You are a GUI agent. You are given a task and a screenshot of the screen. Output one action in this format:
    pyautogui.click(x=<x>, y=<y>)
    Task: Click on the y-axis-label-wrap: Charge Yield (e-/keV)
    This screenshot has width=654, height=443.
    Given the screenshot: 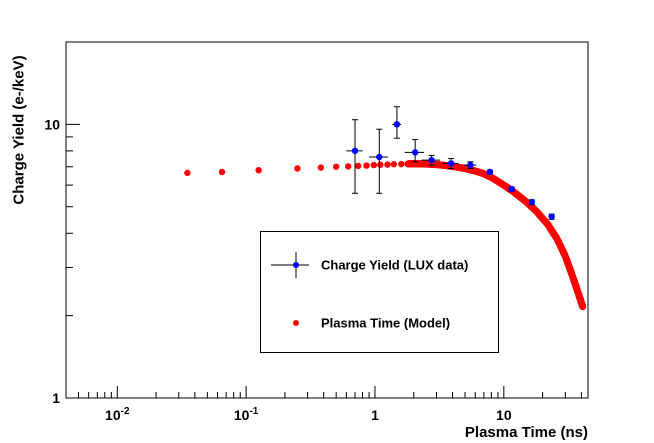 What is the action you would take?
    pyautogui.click(x=19, y=130)
    